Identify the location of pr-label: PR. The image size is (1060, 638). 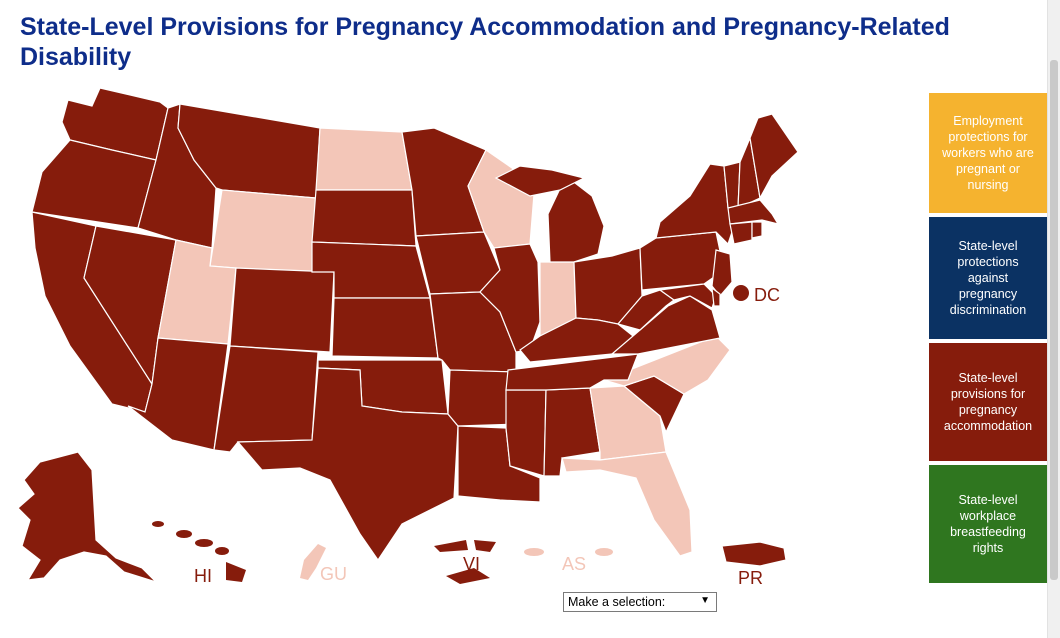
(750, 578).